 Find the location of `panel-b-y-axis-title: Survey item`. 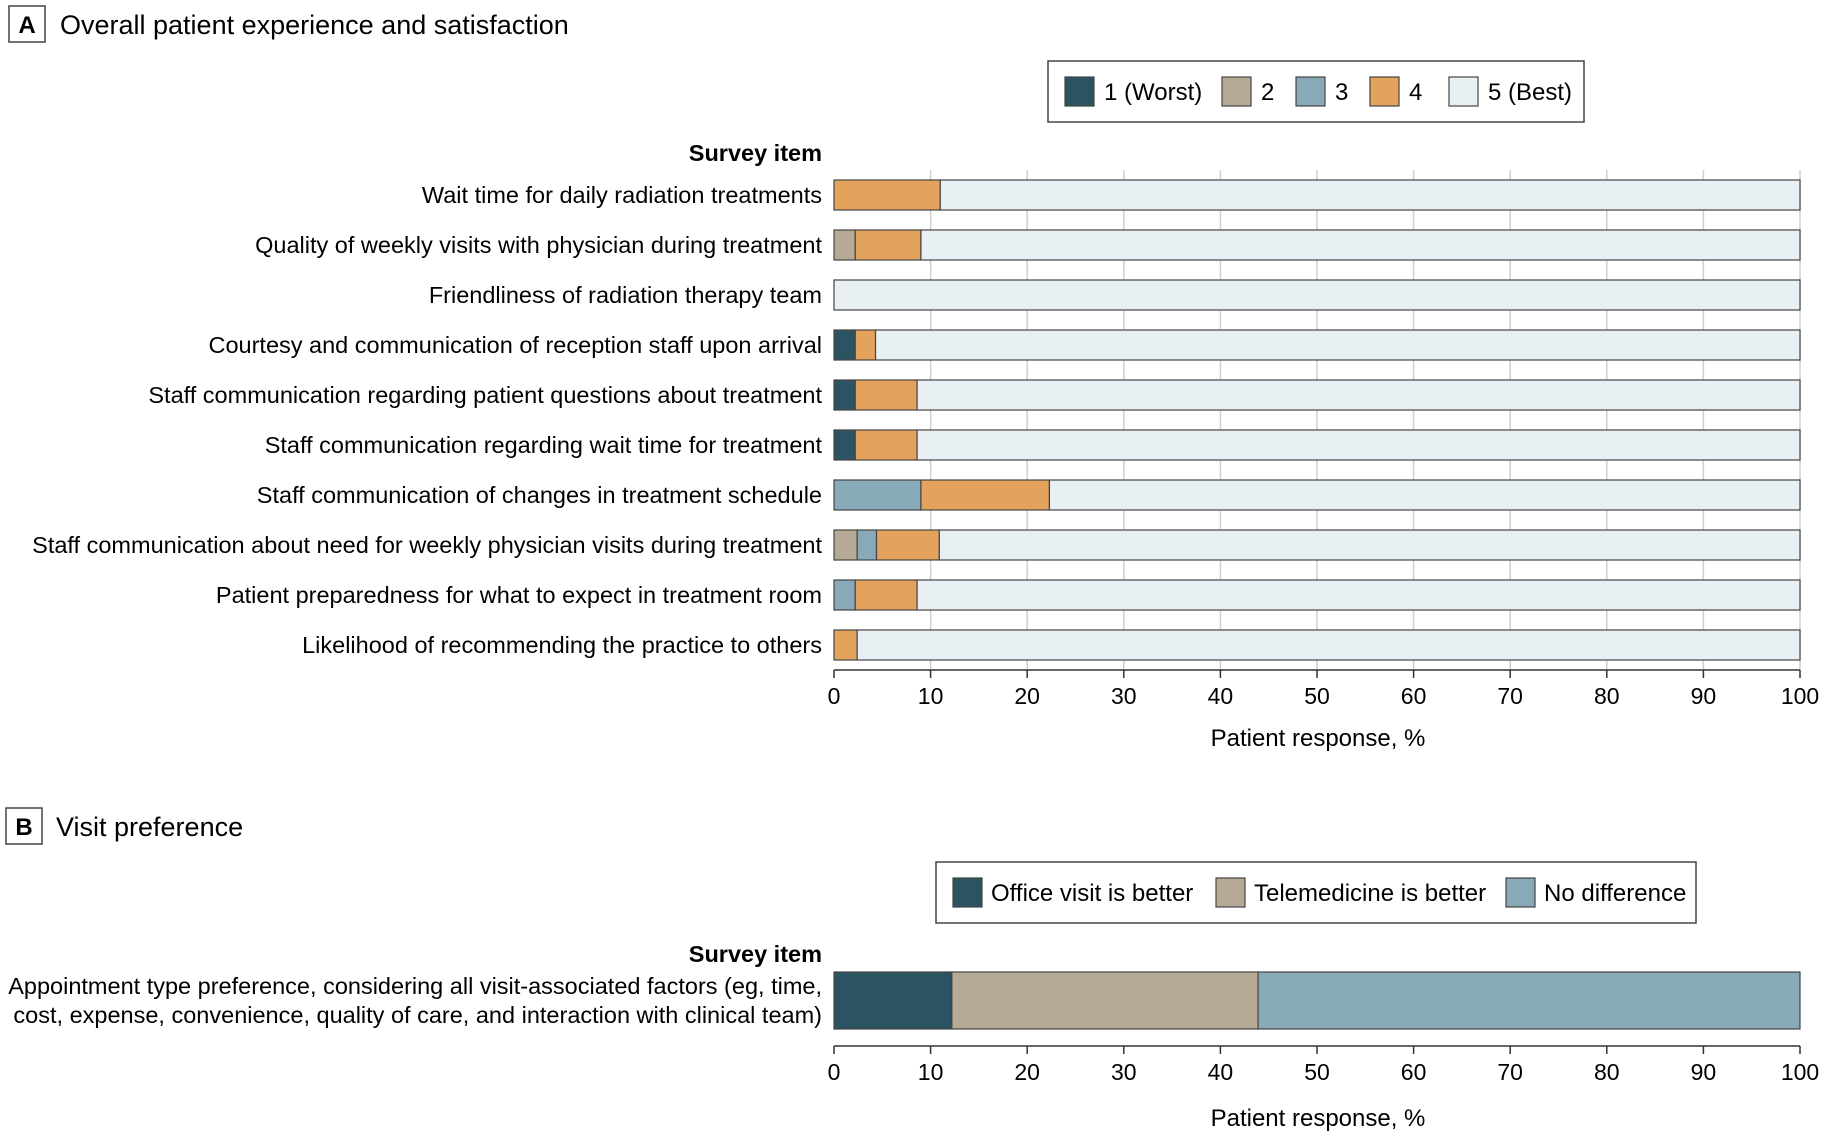

panel-b-y-axis-title: Survey item is located at coordinates (755, 954).